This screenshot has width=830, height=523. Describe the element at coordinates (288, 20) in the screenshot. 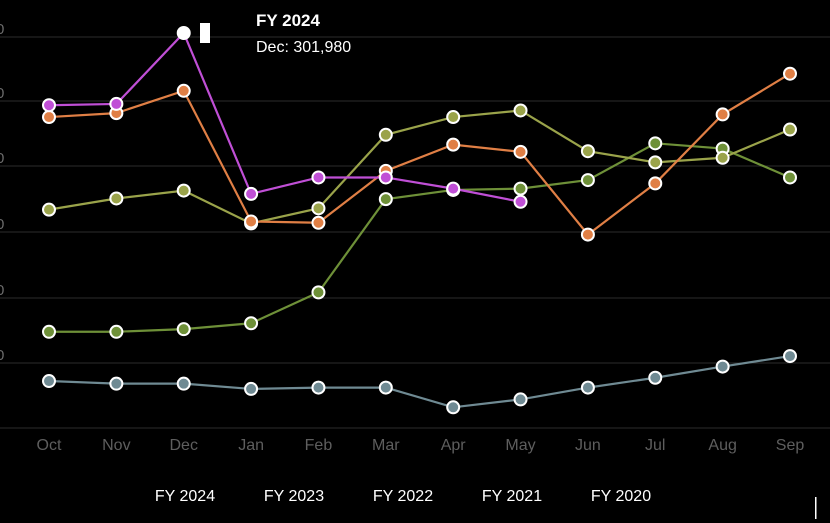

I see `tooltip-title: FY 2024` at that location.